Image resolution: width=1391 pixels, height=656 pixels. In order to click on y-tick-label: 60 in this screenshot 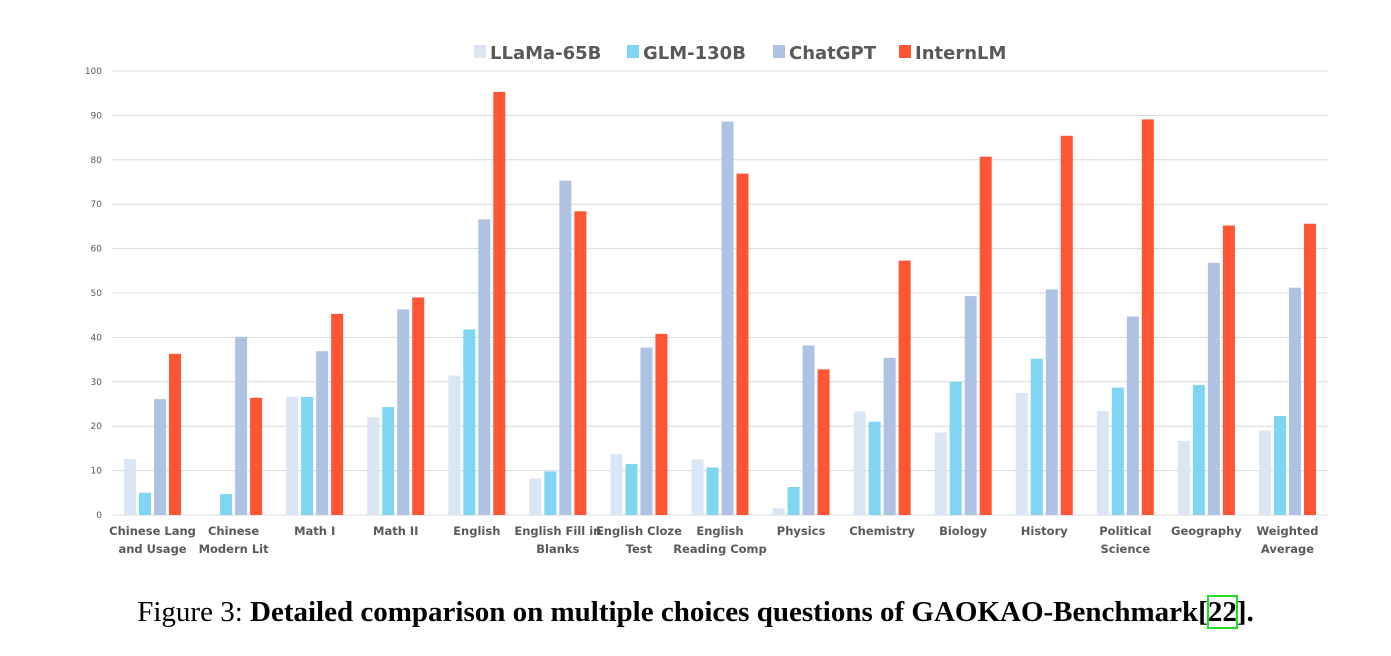, I will do `click(97, 250)`.